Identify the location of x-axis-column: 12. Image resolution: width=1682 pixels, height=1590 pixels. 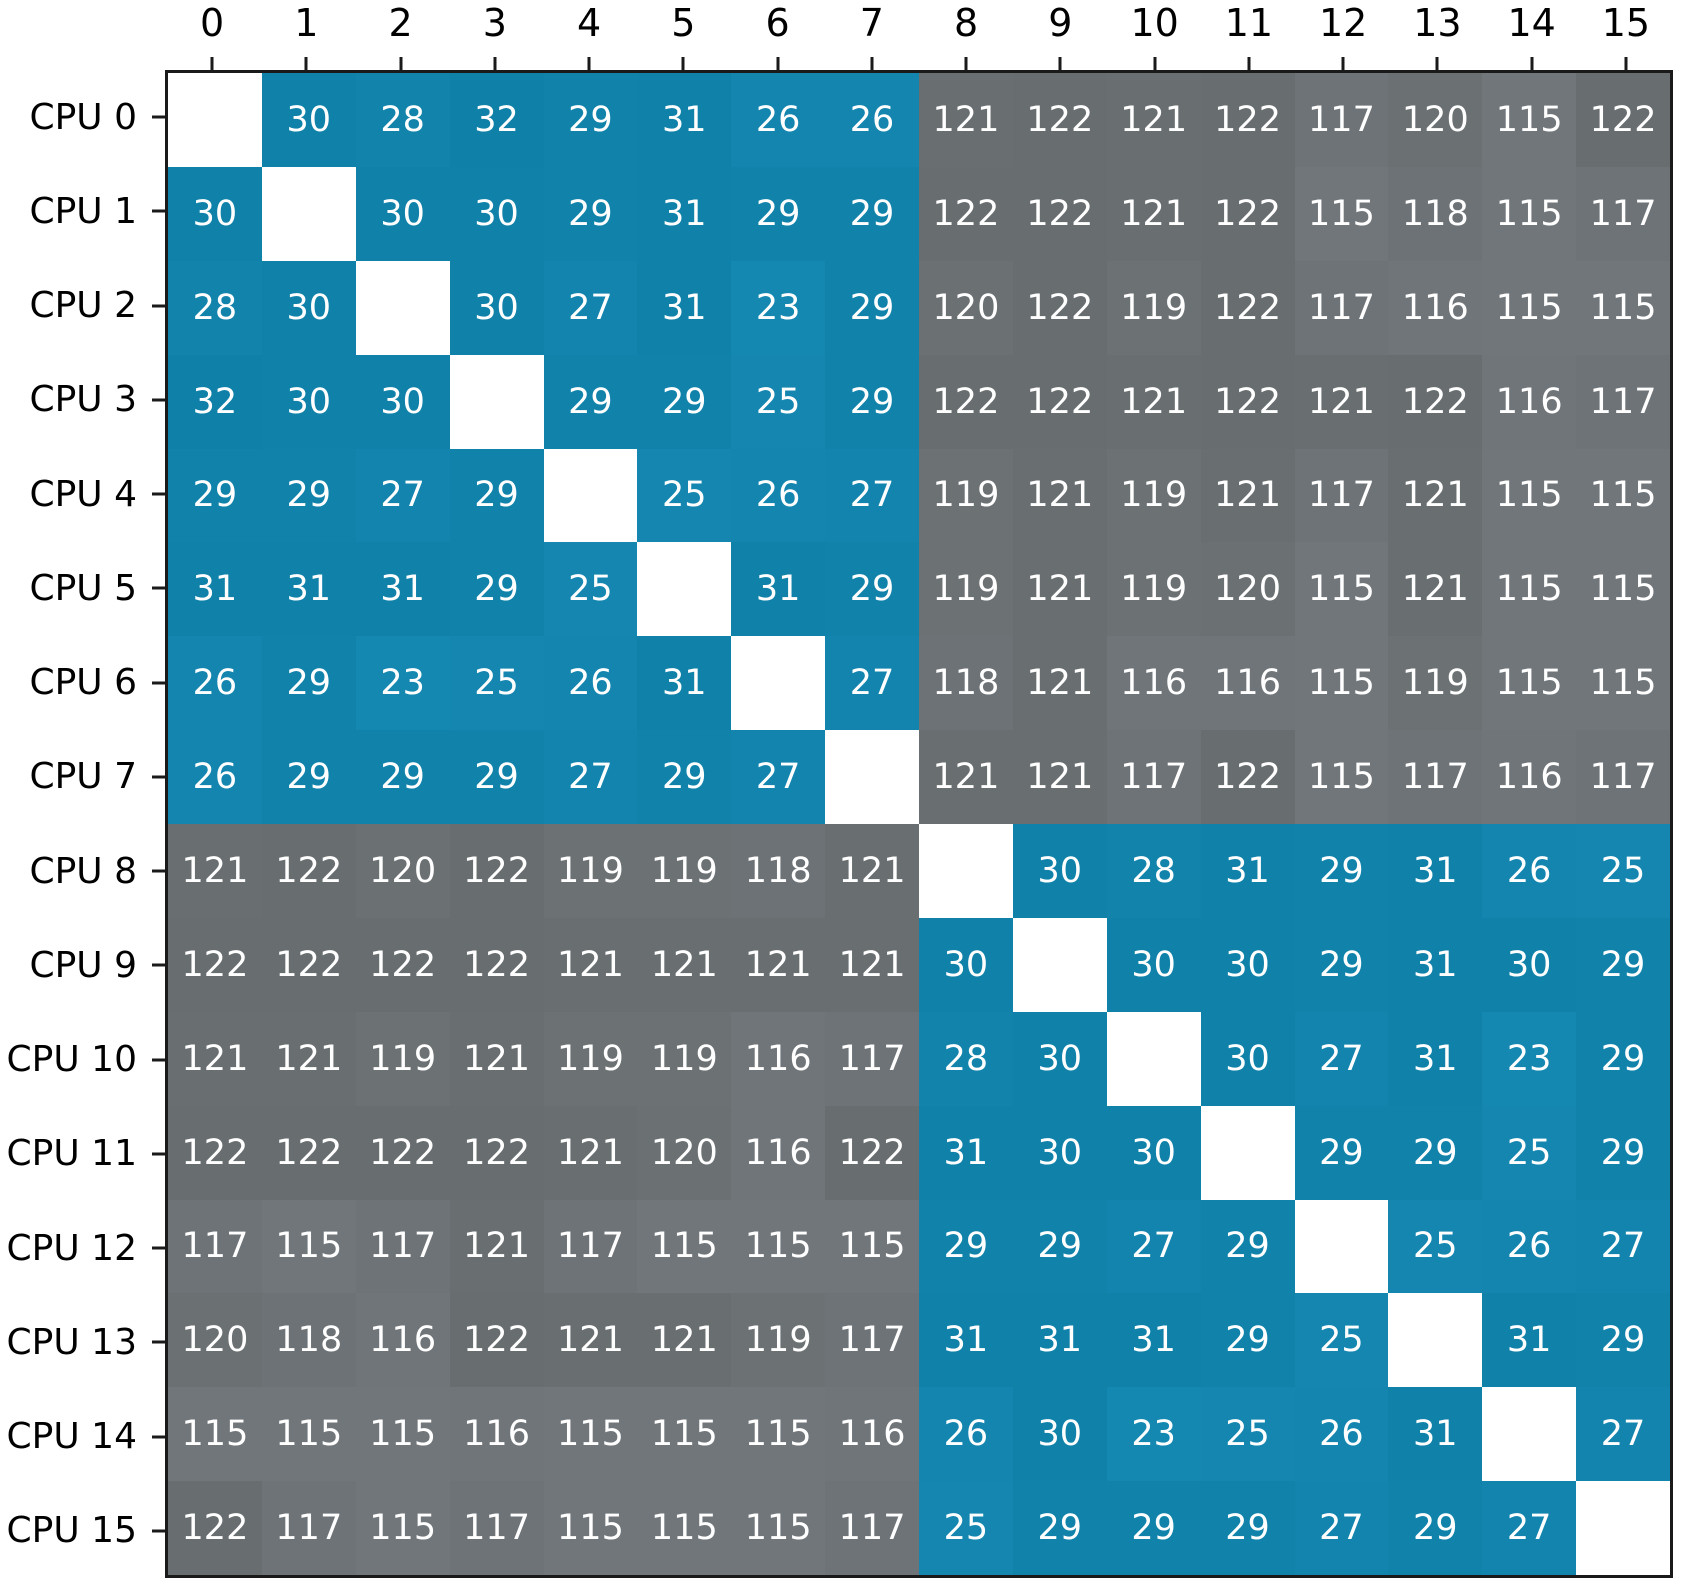
(1343, 35).